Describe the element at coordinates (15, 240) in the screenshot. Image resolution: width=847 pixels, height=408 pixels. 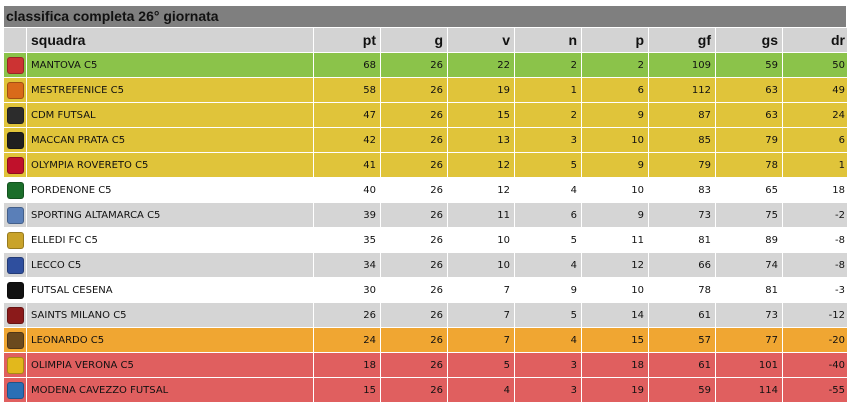
I see `elledi-crest-icon` at that location.